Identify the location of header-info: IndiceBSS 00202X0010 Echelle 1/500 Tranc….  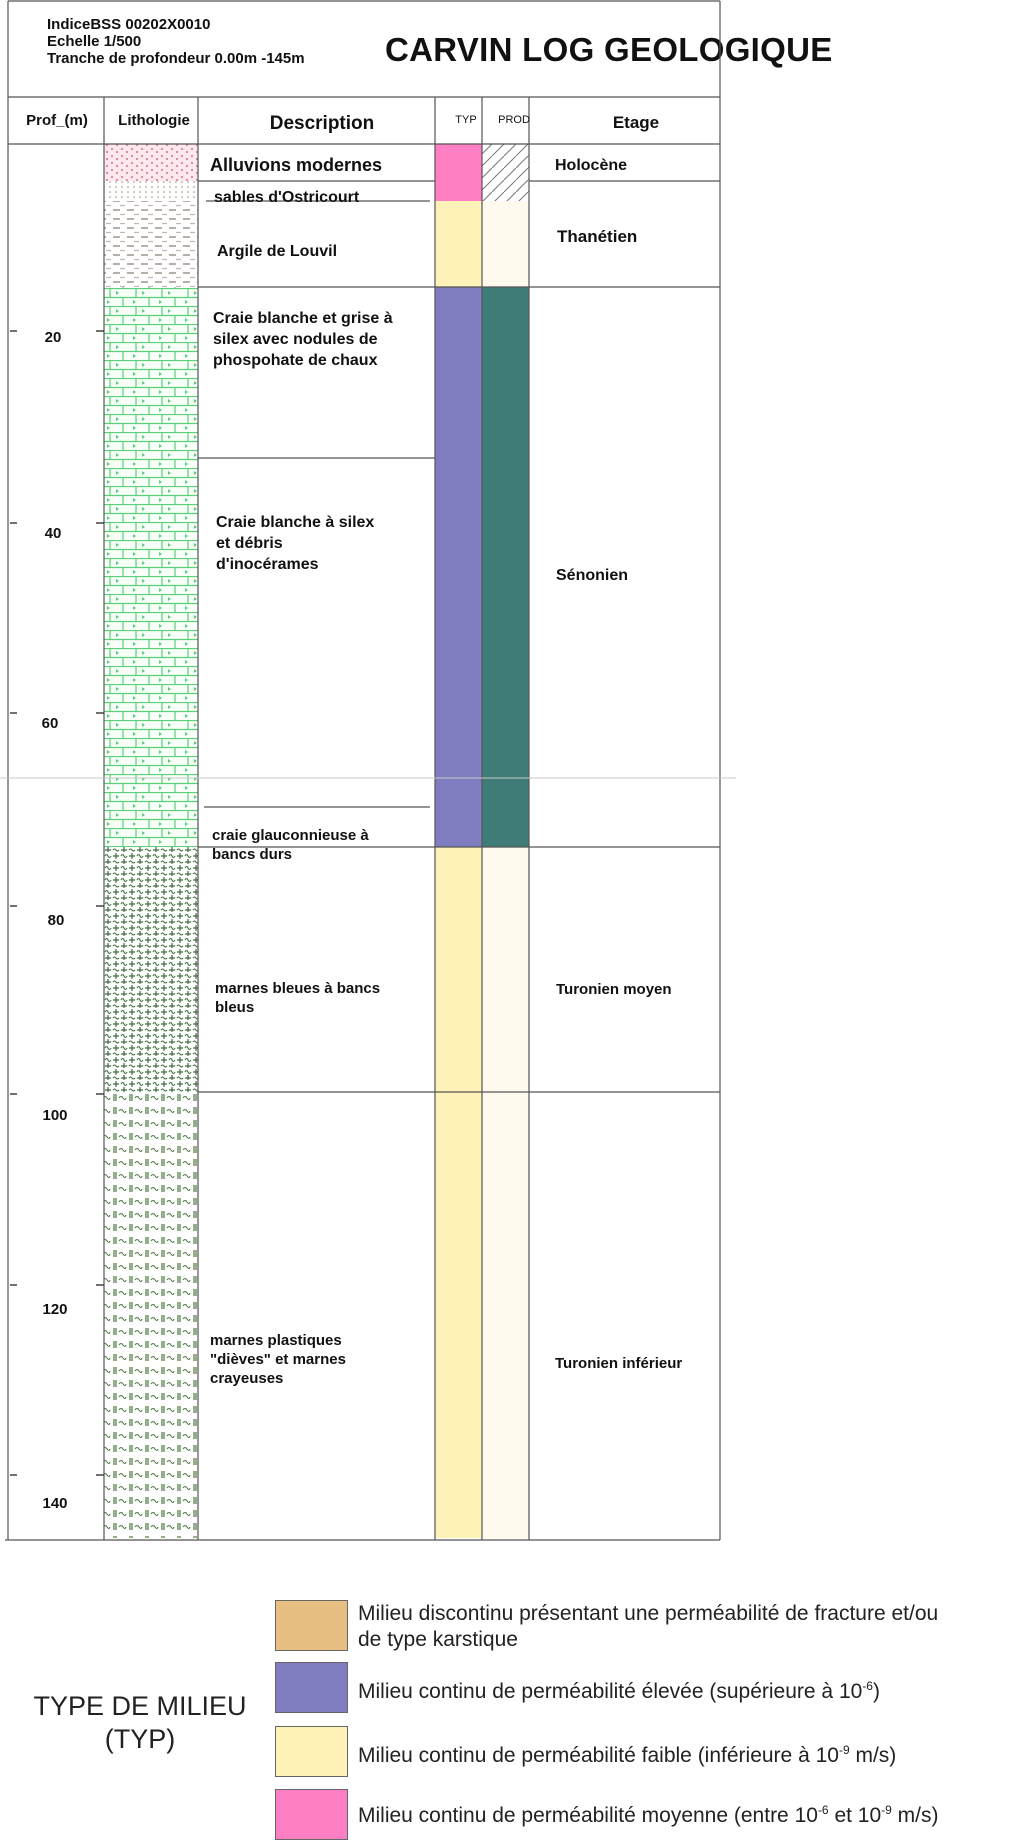
(176, 41).